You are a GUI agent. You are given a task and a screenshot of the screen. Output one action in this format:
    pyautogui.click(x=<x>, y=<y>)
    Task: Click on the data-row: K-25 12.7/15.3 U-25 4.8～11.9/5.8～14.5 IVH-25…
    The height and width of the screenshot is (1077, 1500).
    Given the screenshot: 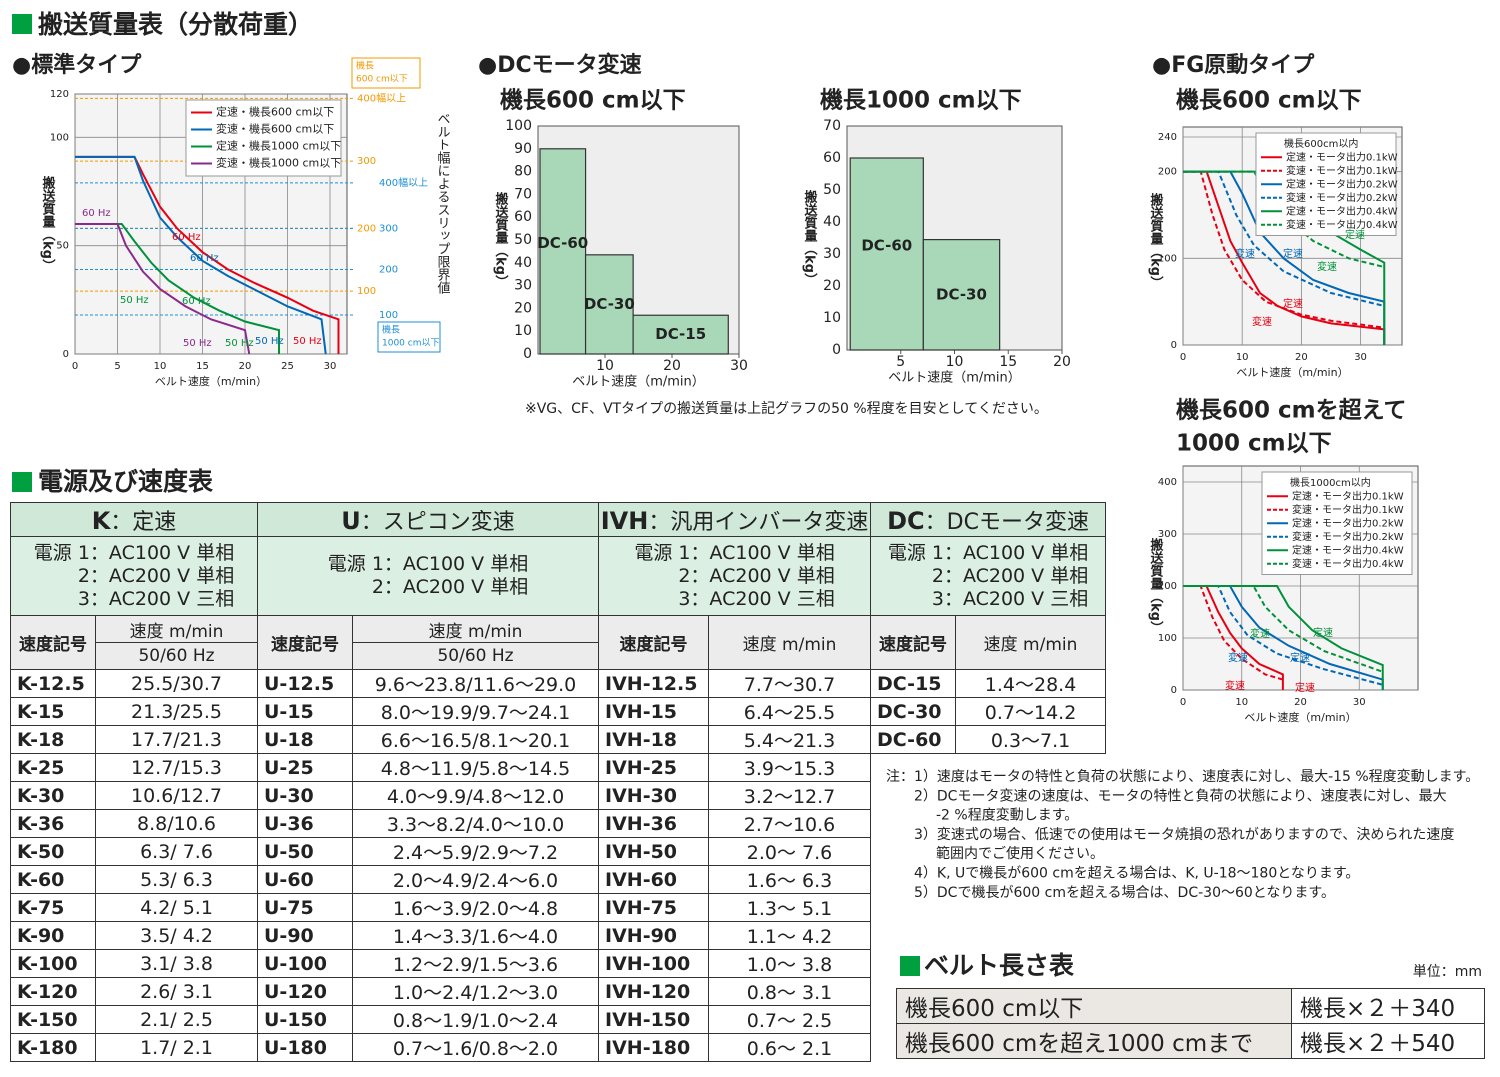 What is the action you would take?
    pyautogui.click(x=558, y=767)
    